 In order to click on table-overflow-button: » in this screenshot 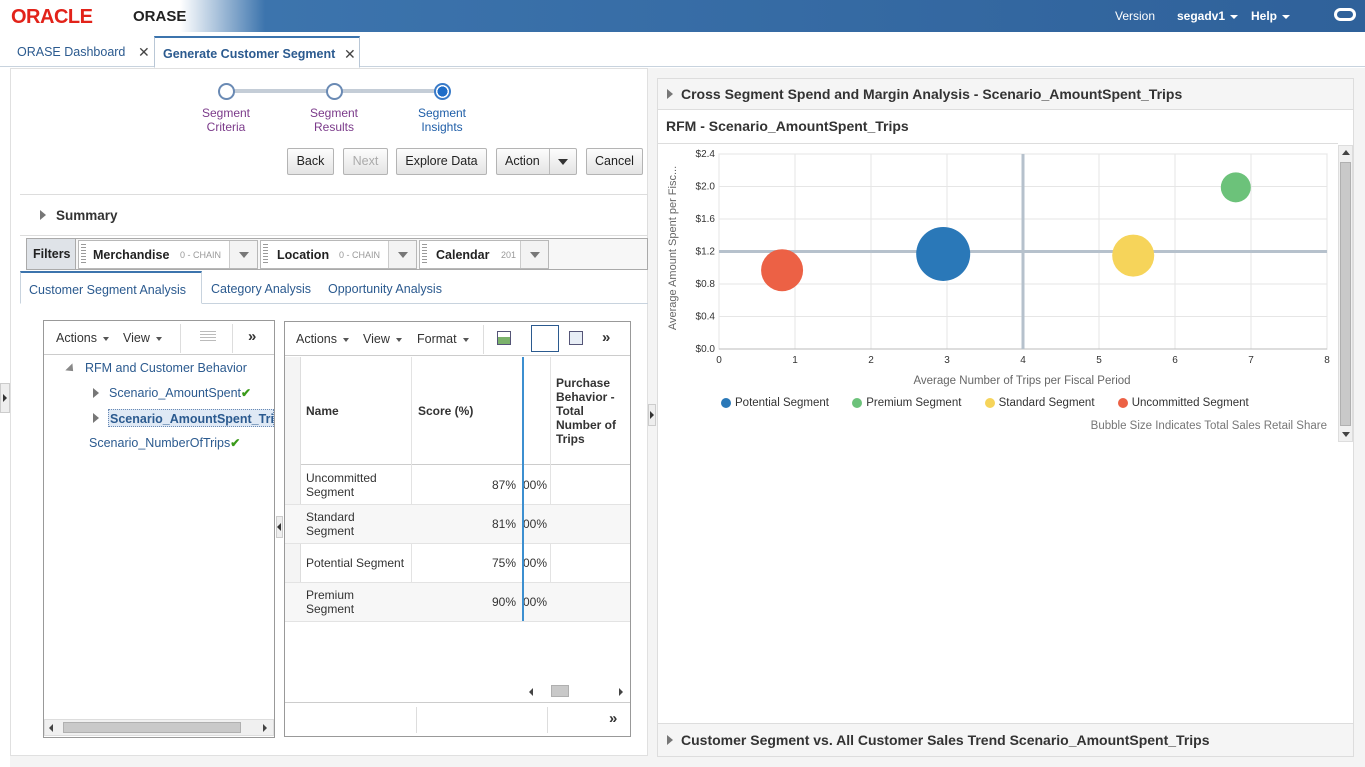, I will do `click(606, 337)`.